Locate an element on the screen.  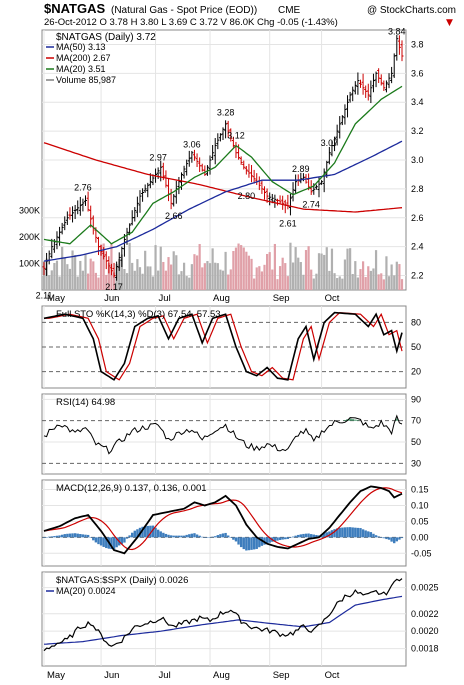
price-annotation: 2.17 is located at coordinates (114, 287).